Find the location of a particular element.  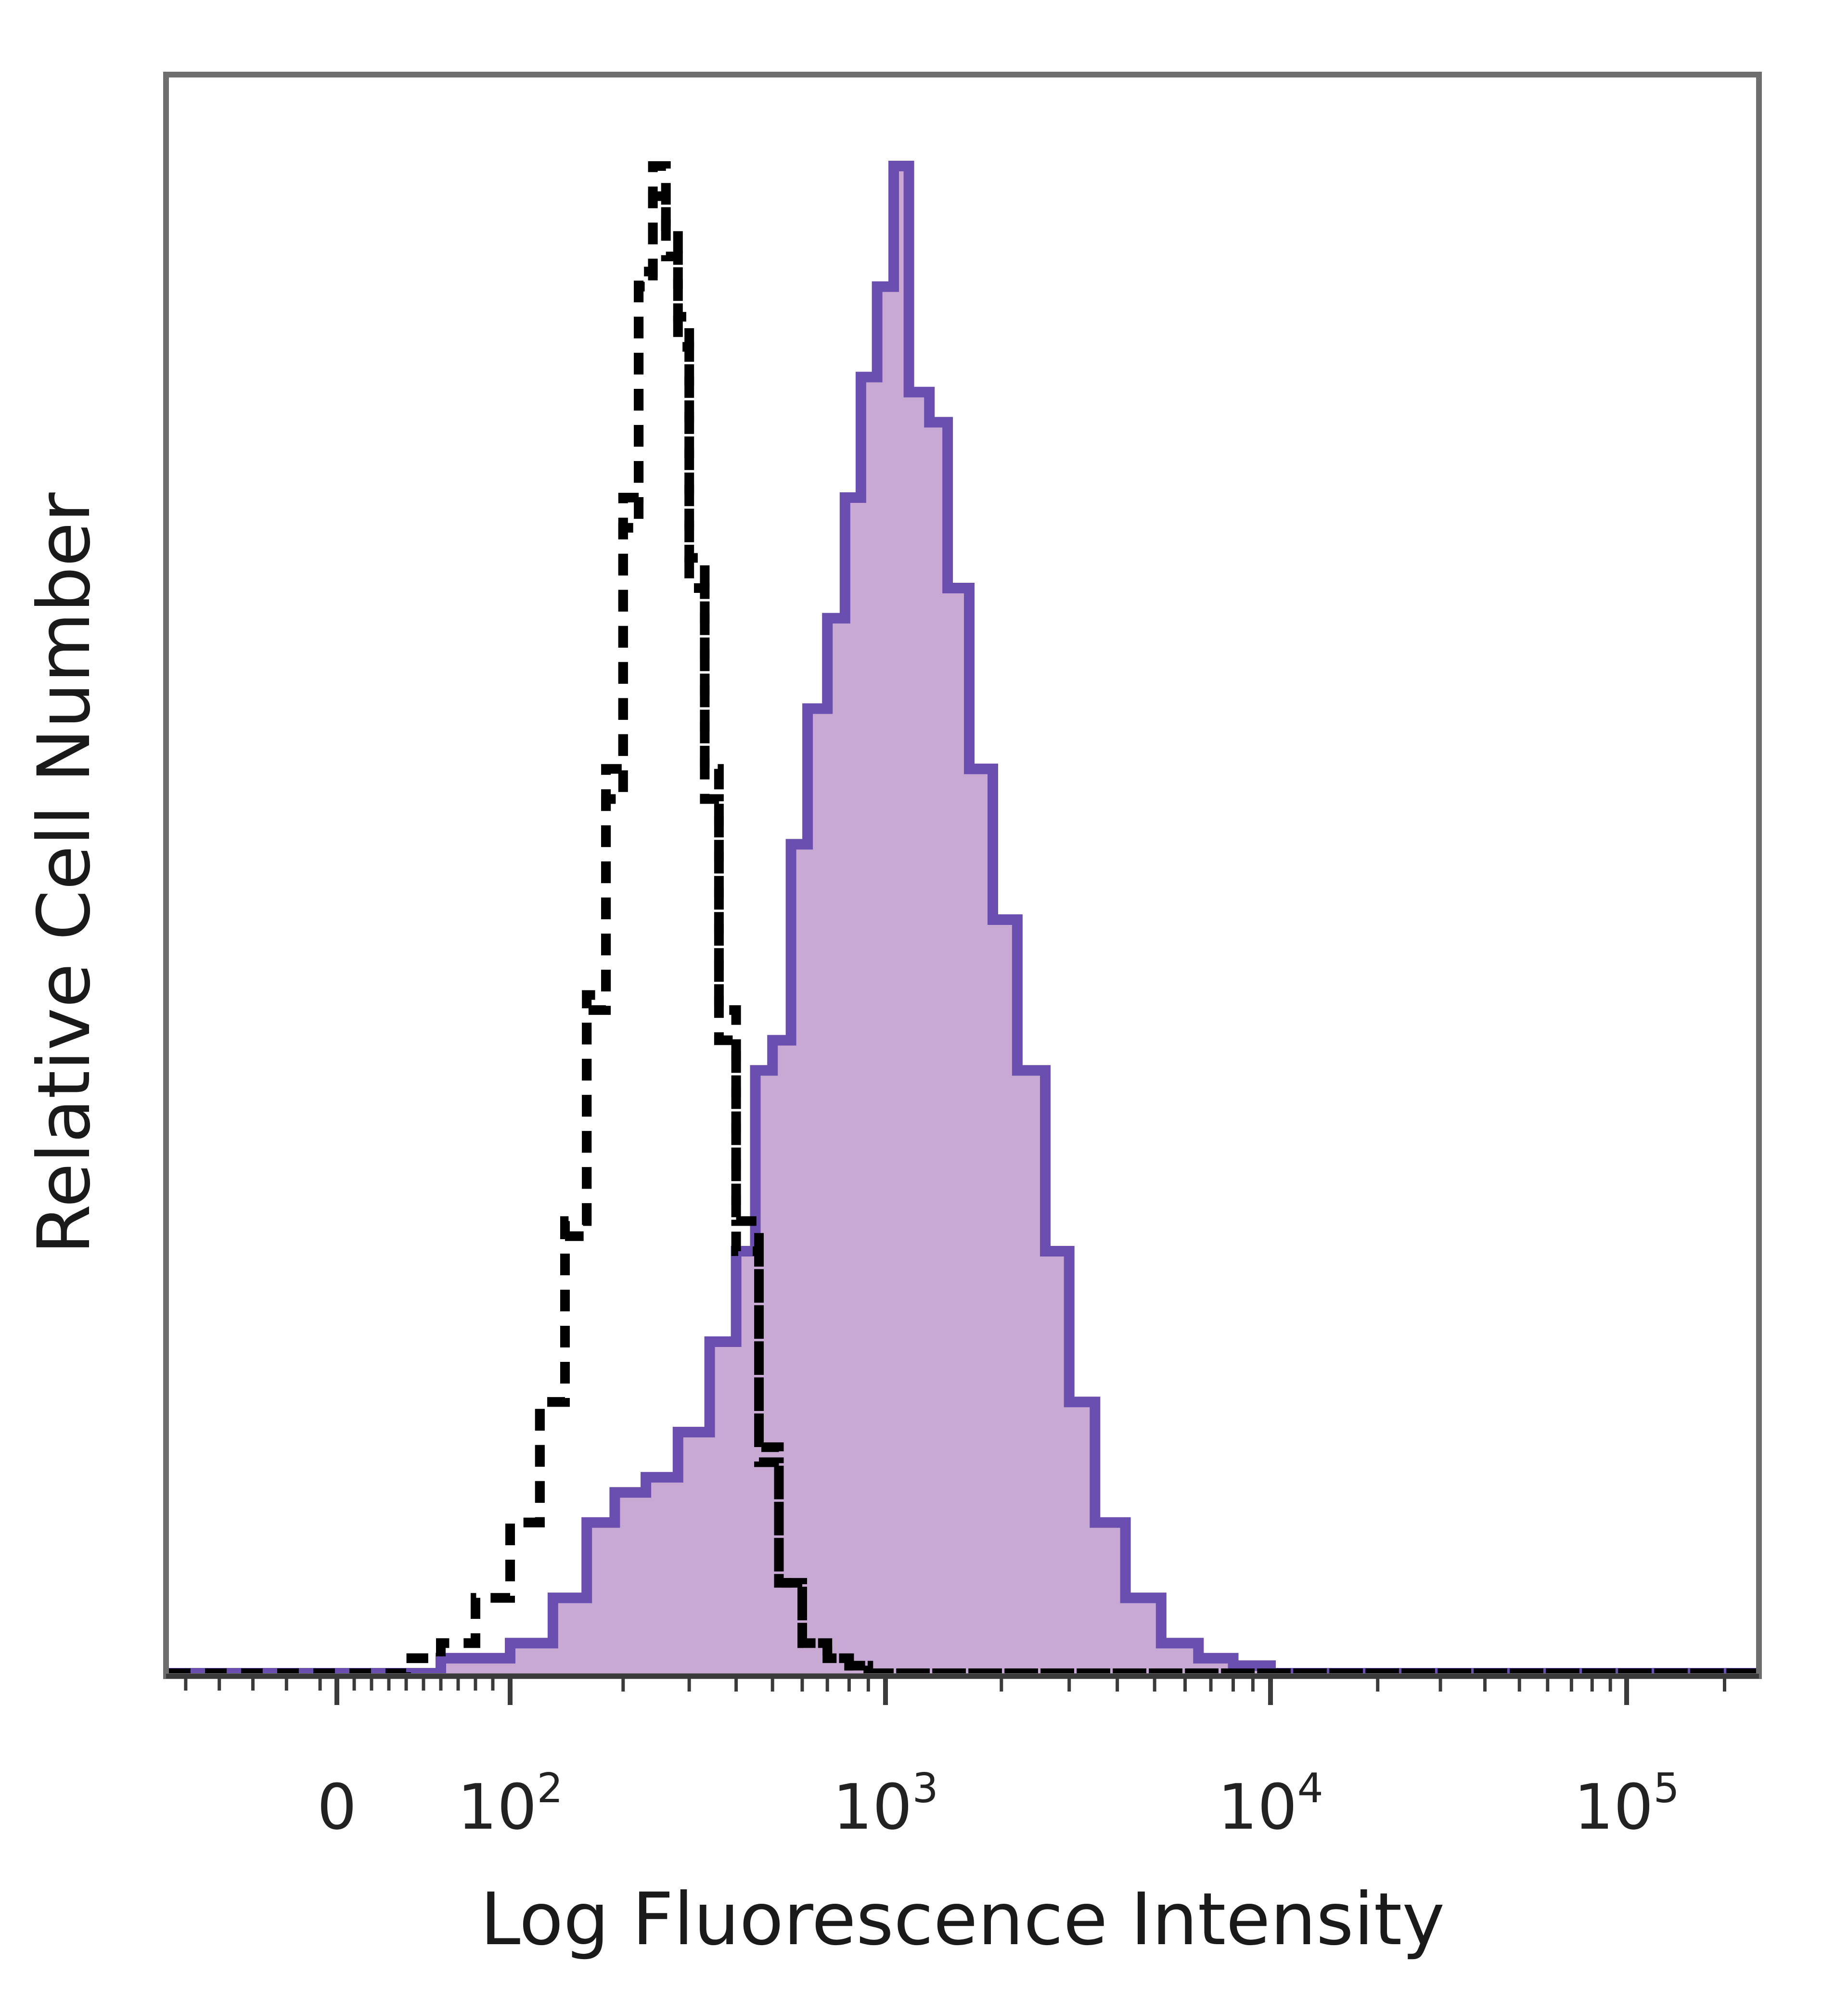

x-axis-title: Log Fluorescence Intensity is located at coordinates (962, 1920).